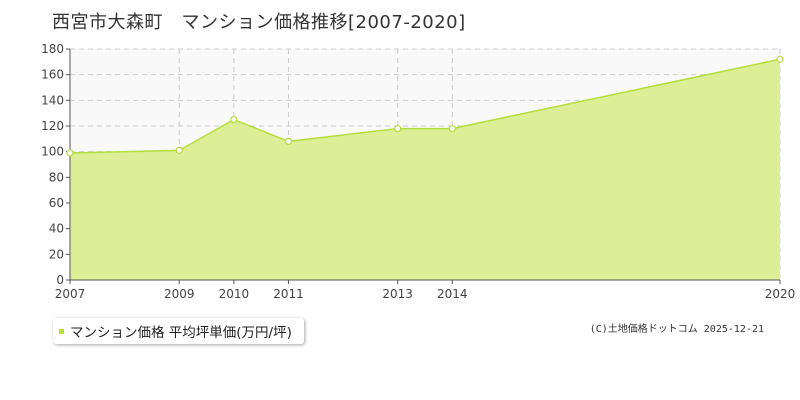 The height and width of the screenshot is (400, 800). What do you see at coordinates (70, 294) in the screenshot?
I see `x-tick-label: 2007` at bounding box center [70, 294].